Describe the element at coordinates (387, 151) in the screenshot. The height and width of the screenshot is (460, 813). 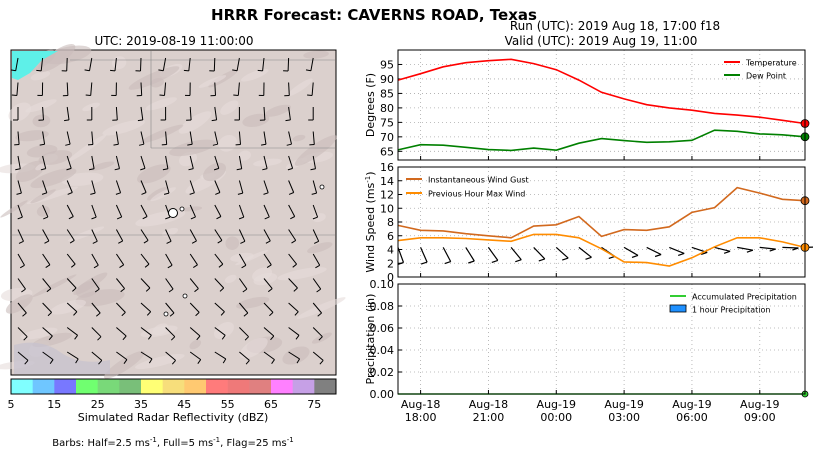
I see `y-tick-label: 65` at that location.